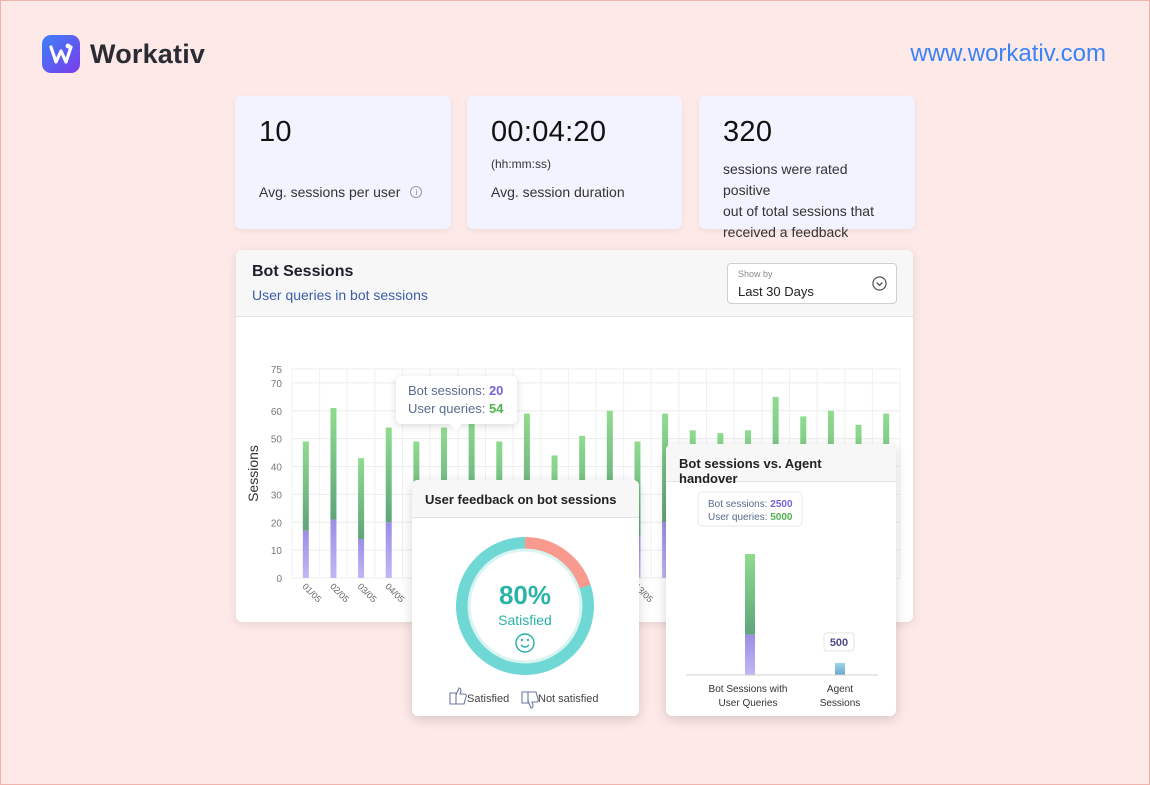 Image resolution: width=1150 pixels, height=785 pixels. What do you see at coordinates (488, 699) in the screenshot?
I see `legend-satisfied: Satisfied` at bounding box center [488, 699].